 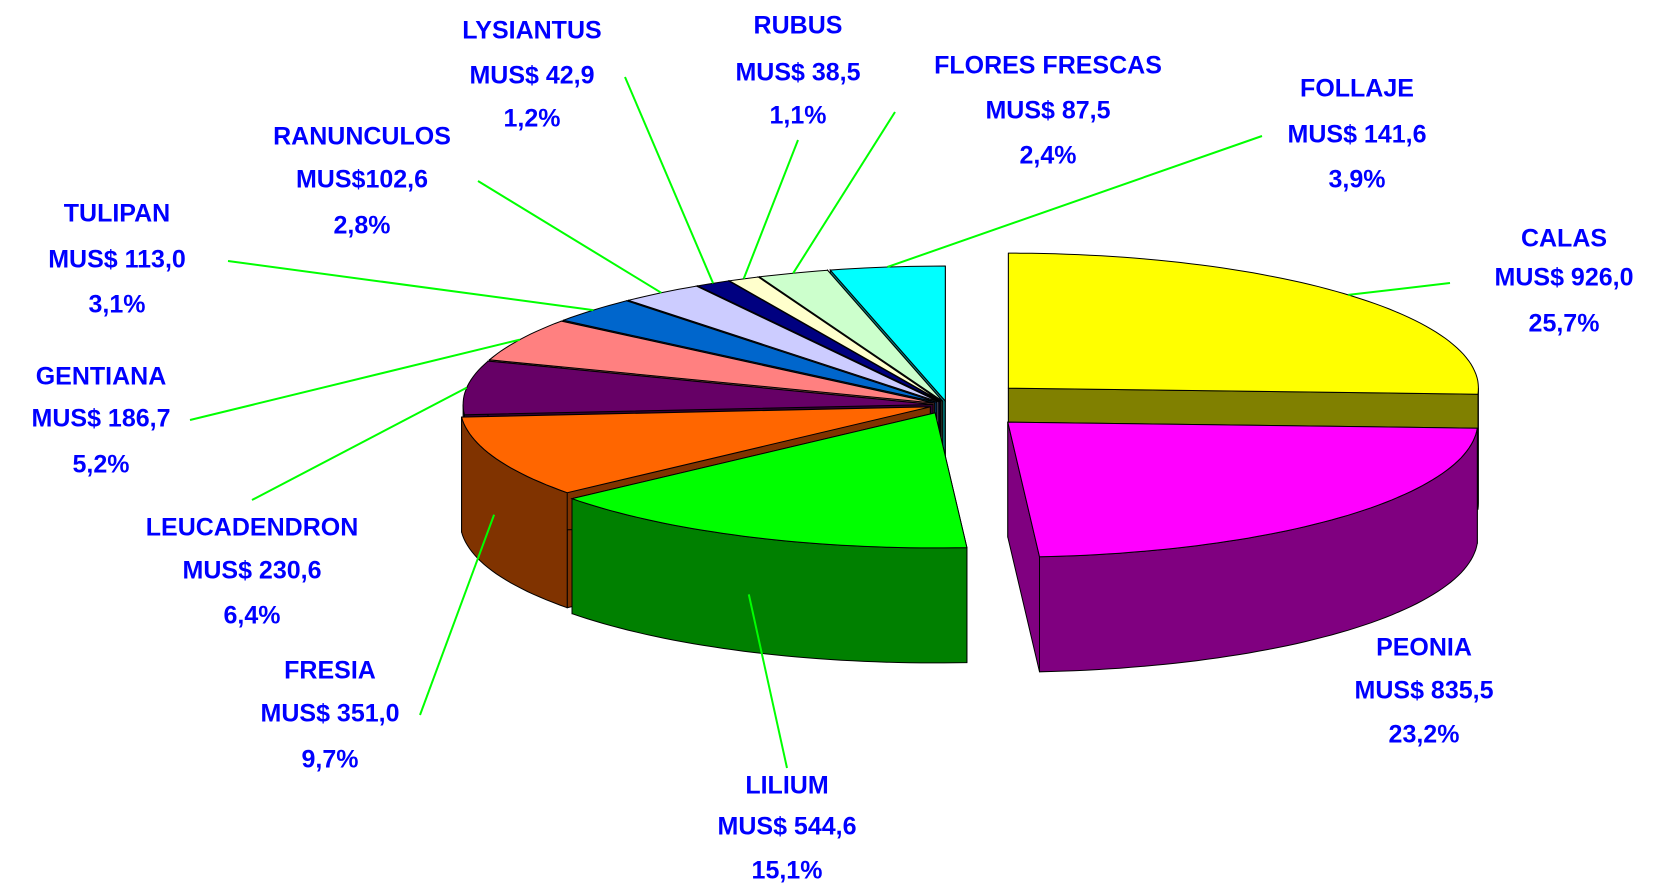 What do you see at coordinates (362, 226) in the screenshot?
I see `percent-label: 2,8%` at bounding box center [362, 226].